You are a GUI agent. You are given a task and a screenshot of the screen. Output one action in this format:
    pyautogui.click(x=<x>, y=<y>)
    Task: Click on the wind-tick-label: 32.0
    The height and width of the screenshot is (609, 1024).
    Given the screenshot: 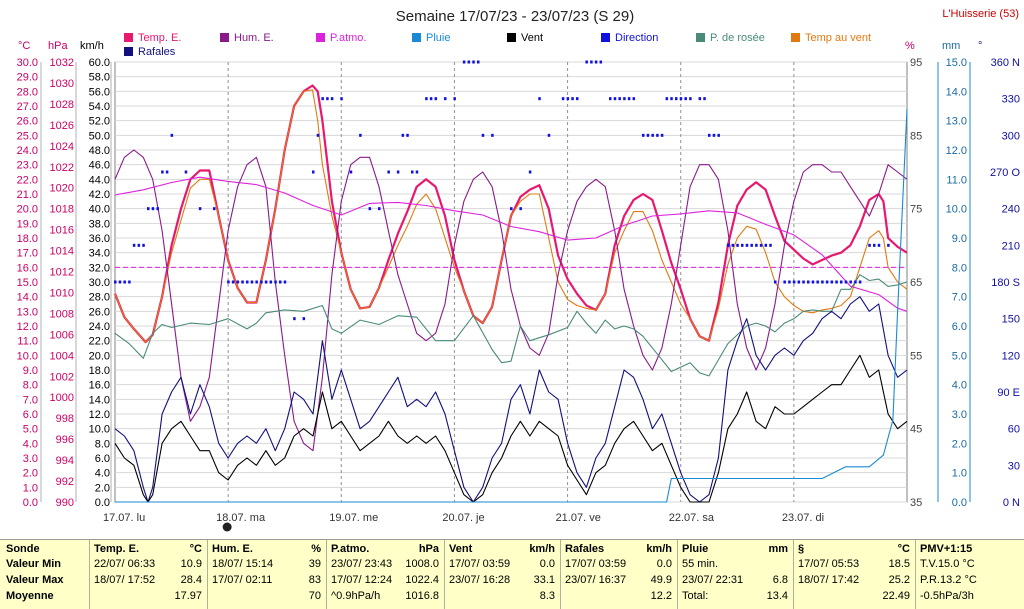 What is the action you would take?
    pyautogui.click(x=99, y=268)
    